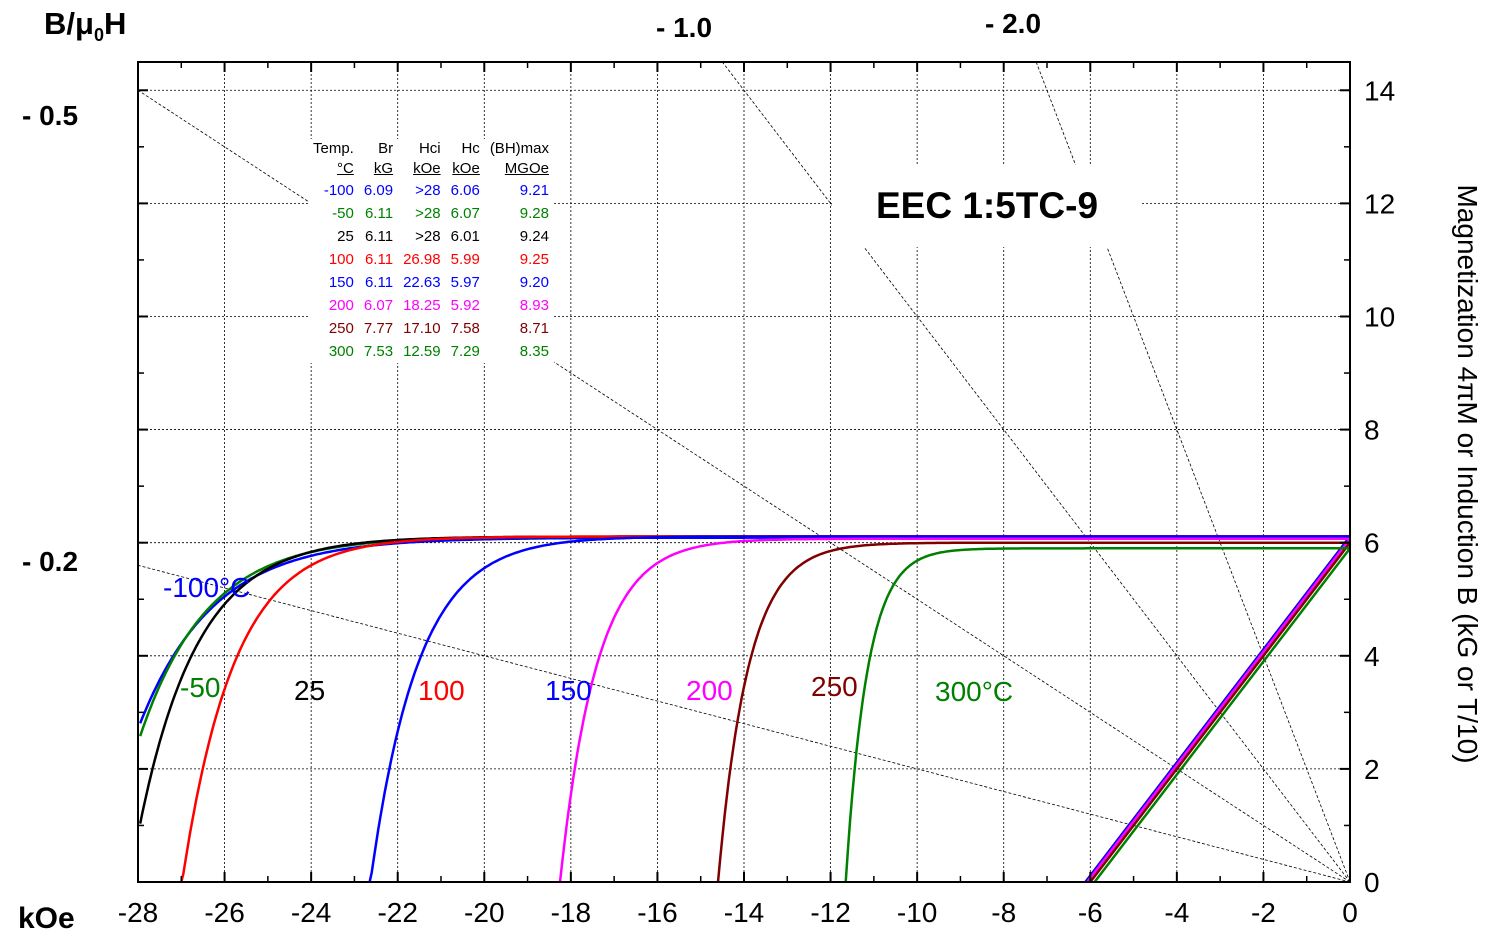 Image resolution: width=1492 pixels, height=944 pixels. I want to click on y-tick-label: 0, so click(1372, 882).